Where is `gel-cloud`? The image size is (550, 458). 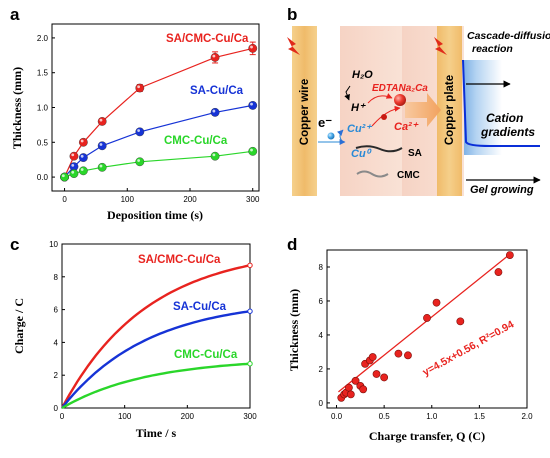
gel-cloud is located at coordinates (482, 107).